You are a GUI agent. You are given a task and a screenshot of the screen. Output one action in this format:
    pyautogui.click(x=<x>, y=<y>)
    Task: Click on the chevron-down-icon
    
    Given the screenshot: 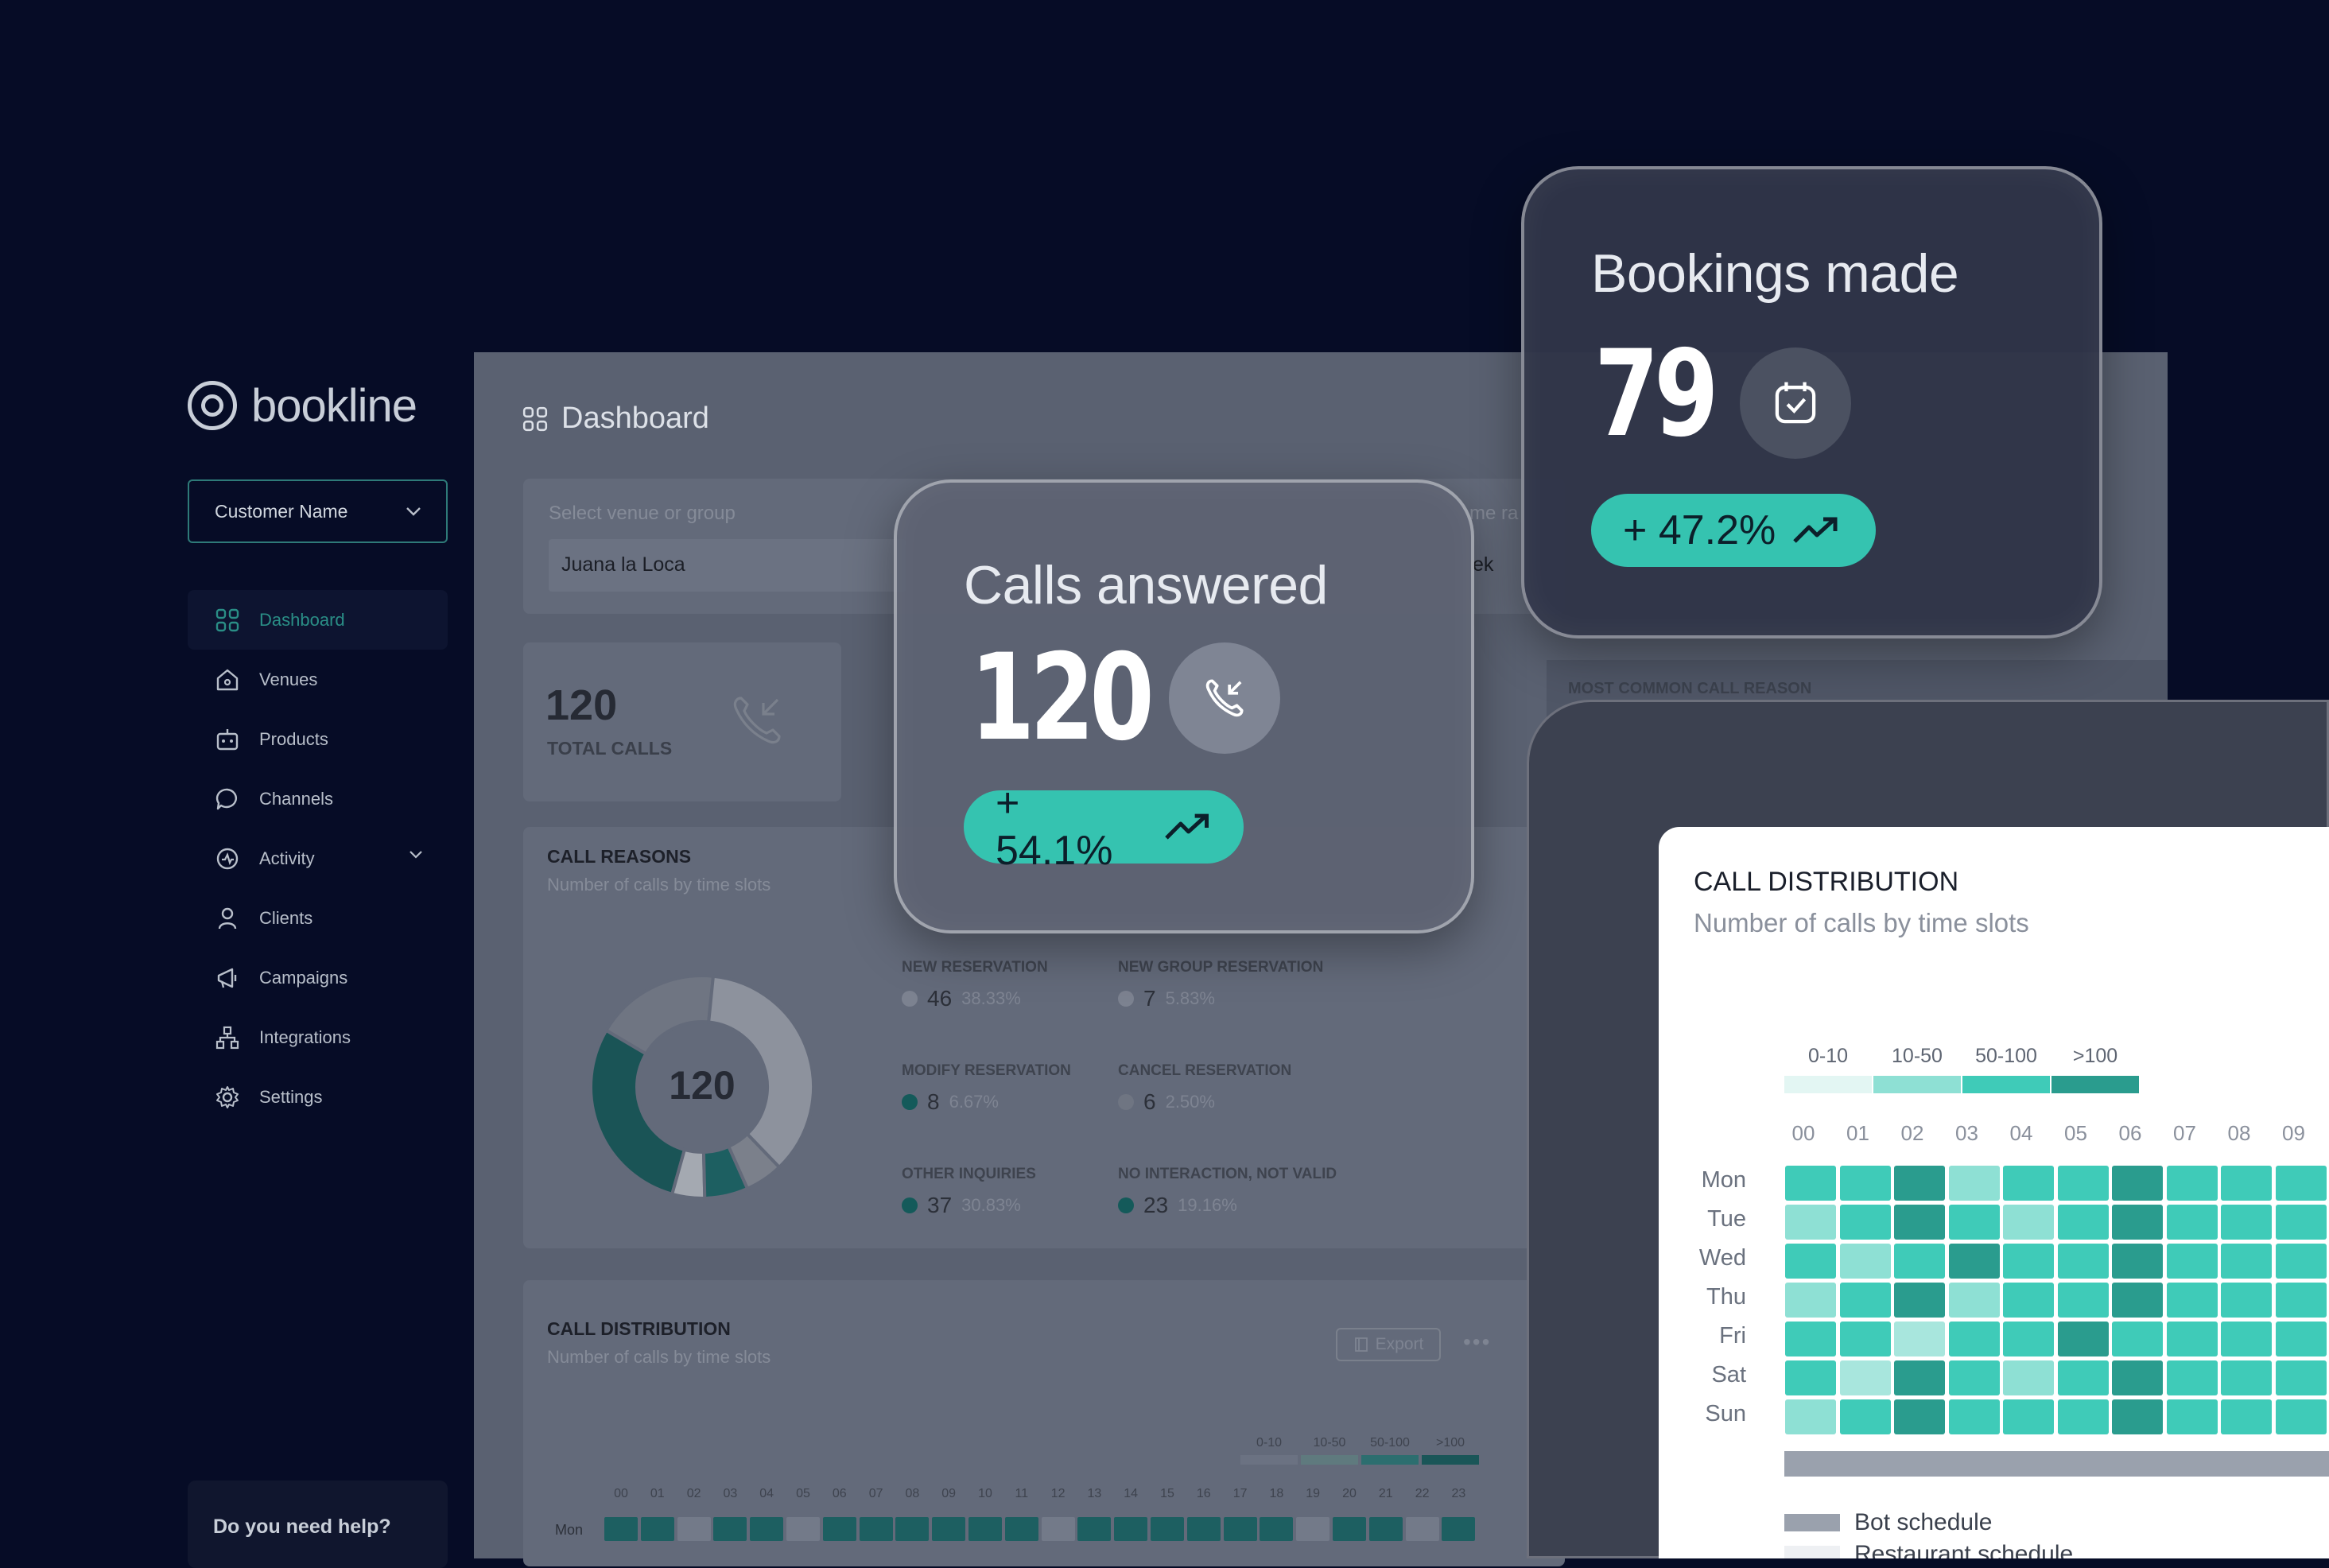 What is the action you would take?
    pyautogui.click(x=416, y=854)
    